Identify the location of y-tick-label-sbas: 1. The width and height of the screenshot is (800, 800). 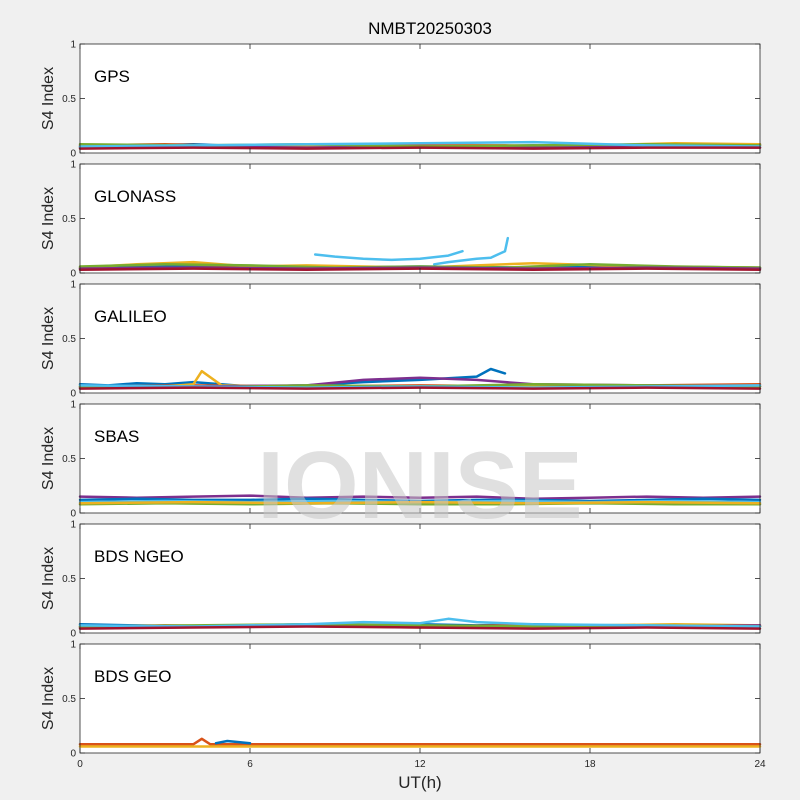
(73, 405).